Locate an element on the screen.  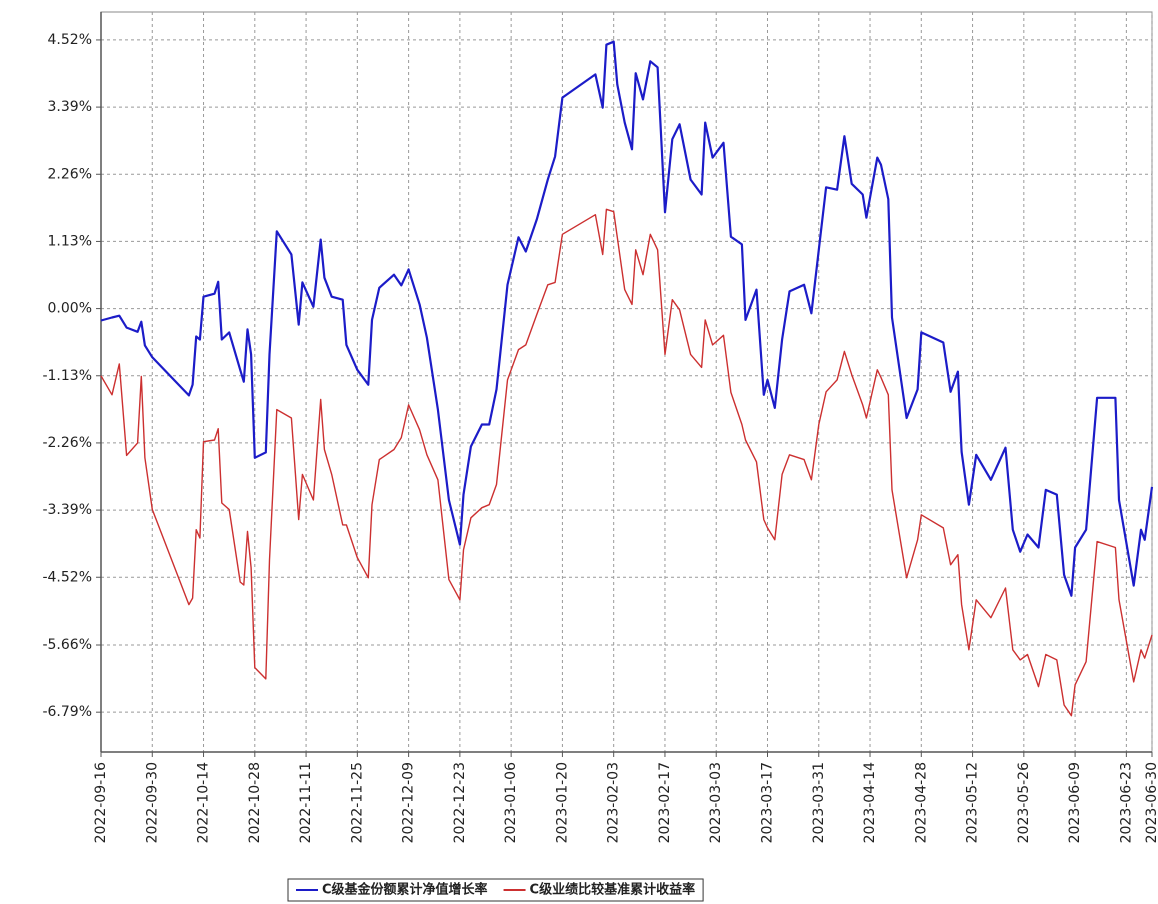
x-tick-label: 2023-03-17 is located at coordinates (767, 802).